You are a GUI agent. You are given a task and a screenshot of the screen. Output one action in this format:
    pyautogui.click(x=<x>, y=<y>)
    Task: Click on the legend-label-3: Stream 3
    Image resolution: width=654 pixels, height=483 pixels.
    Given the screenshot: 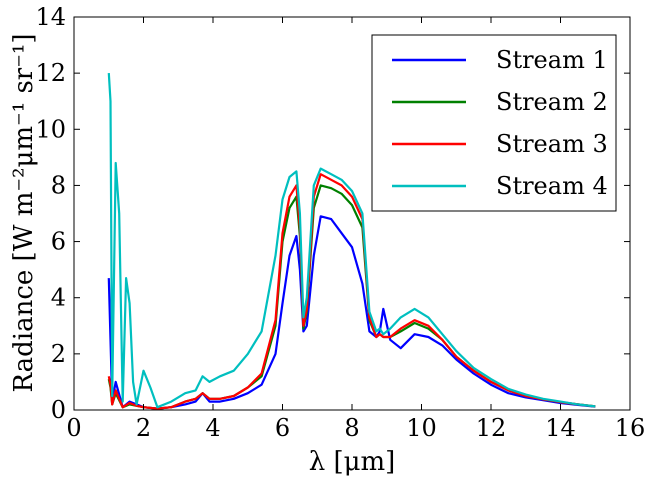 What is the action you would take?
    pyautogui.click(x=552, y=144)
    